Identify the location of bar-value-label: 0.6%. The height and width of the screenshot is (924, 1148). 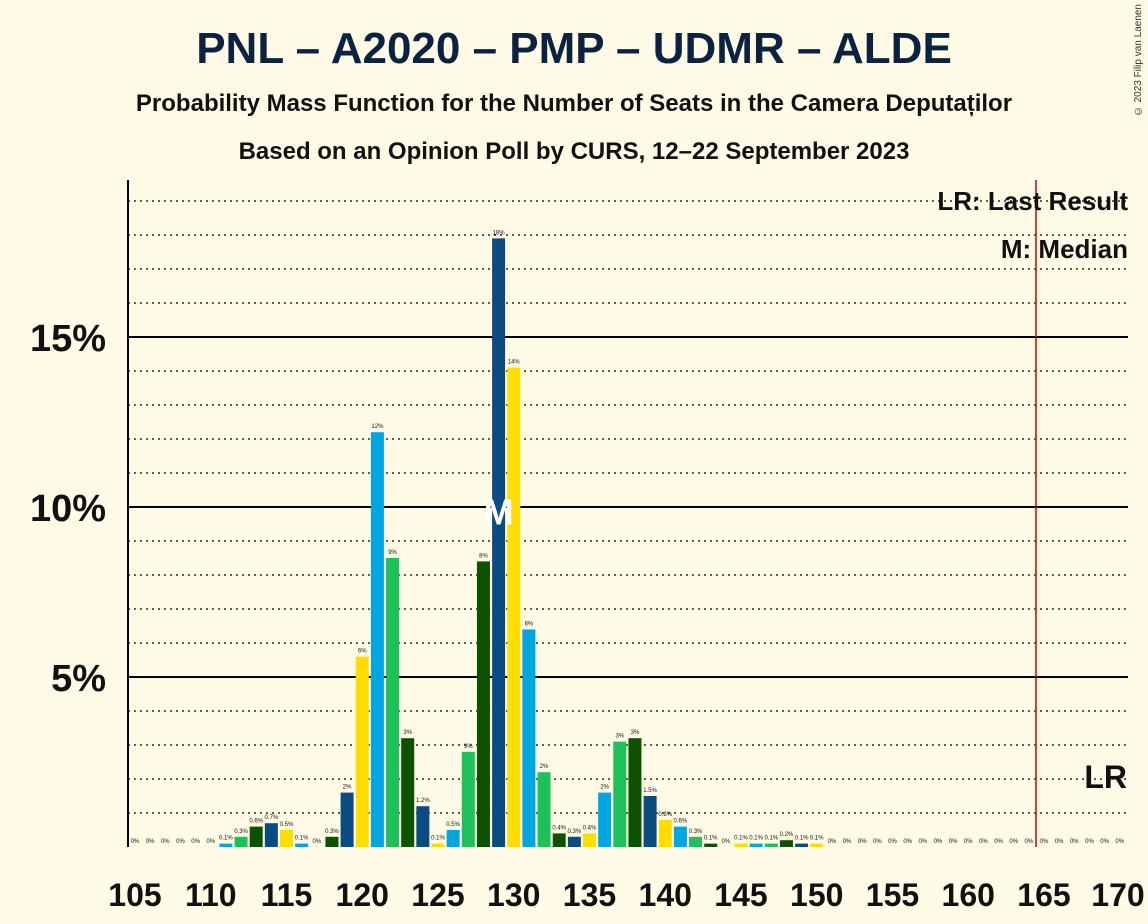
(681, 822).